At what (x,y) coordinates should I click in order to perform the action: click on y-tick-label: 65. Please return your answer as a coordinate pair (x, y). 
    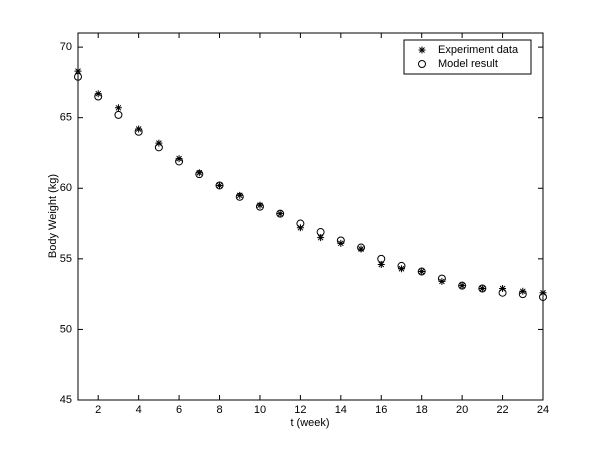
    Looking at the image, I should click on (66, 118).